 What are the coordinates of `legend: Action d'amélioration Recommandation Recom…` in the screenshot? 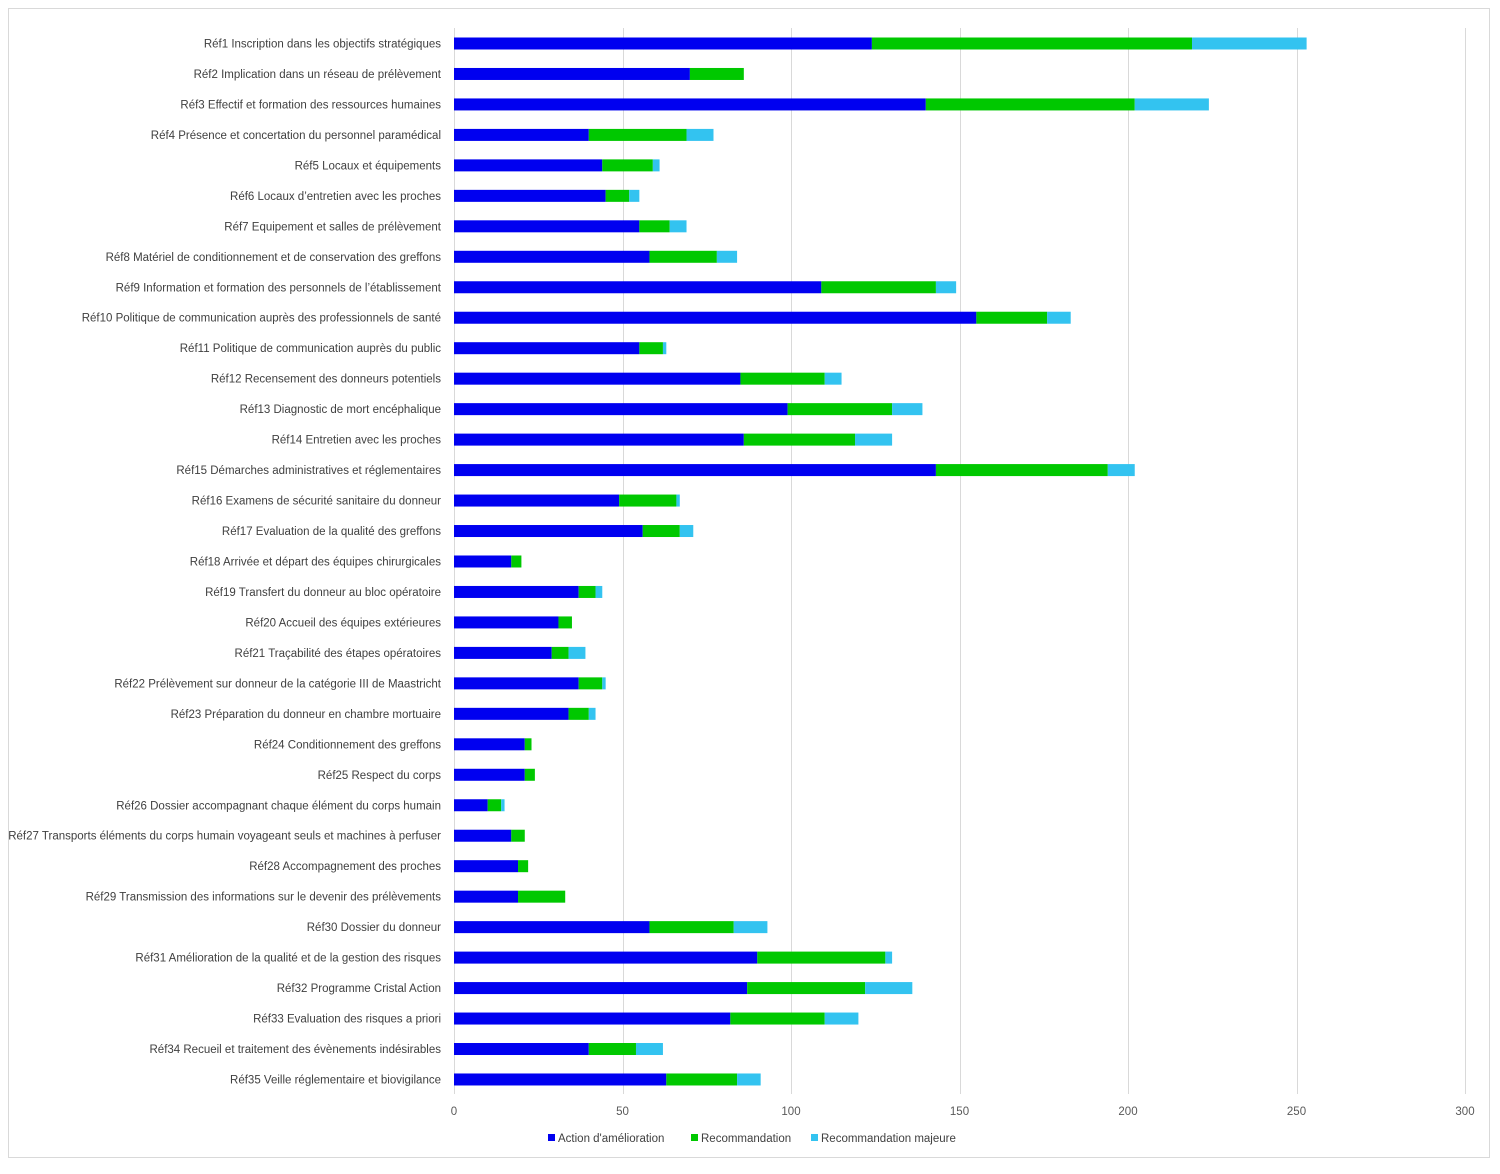 It's located at (752, 1139).